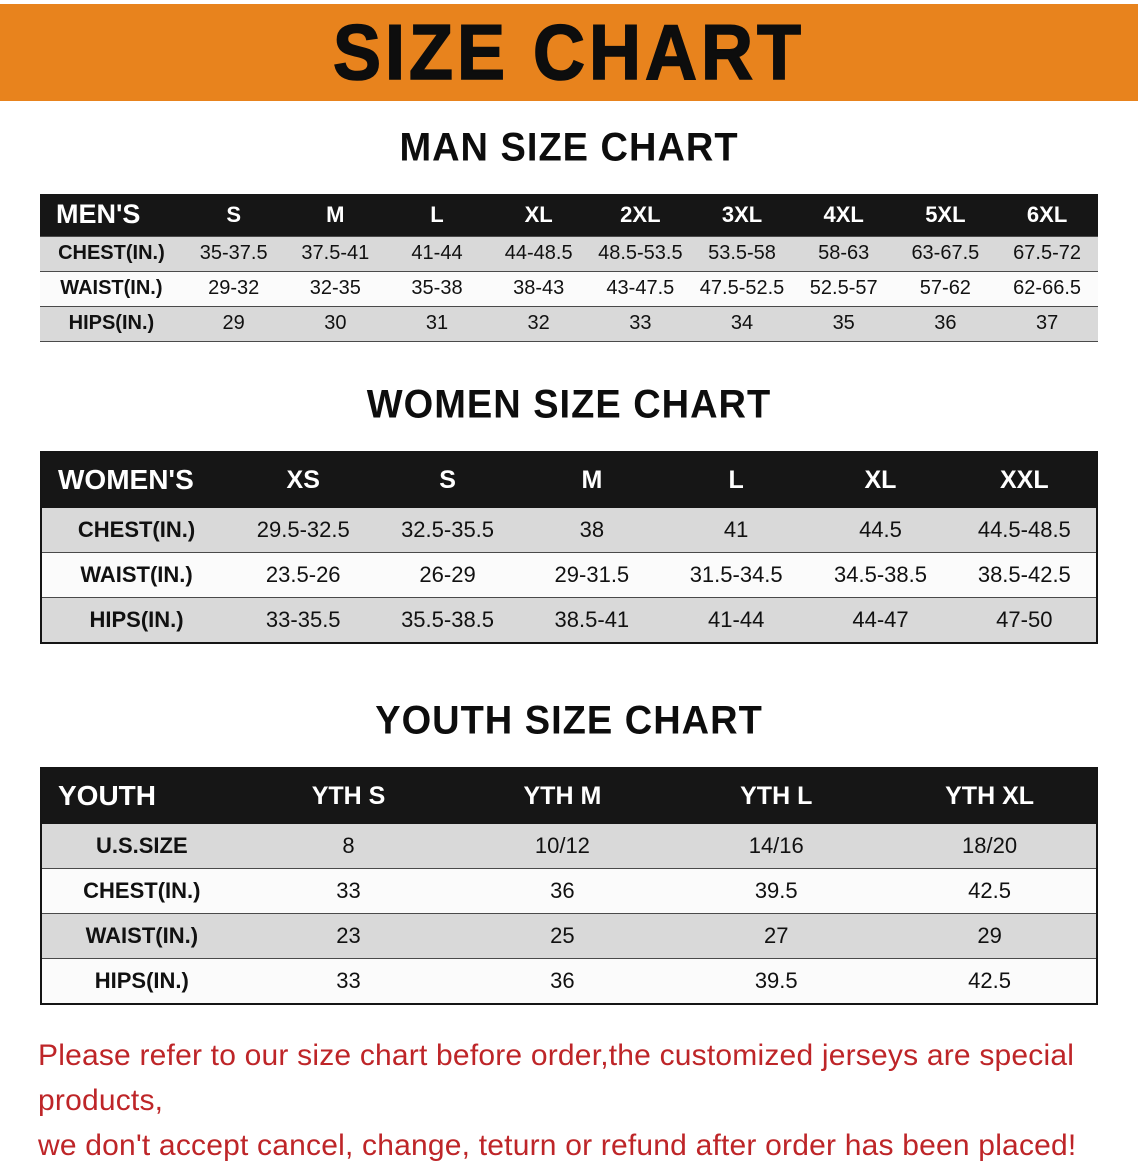 This screenshot has height=1168, width=1138. I want to click on men-section-heading: MAN SIZE CHART, so click(569, 148).